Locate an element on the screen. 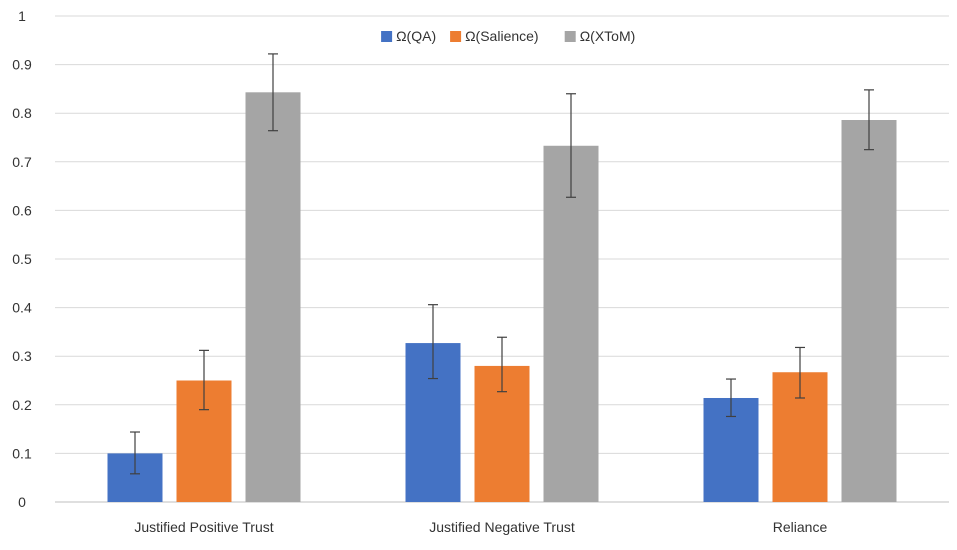 The height and width of the screenshot is (550, 957). x-tick-label: Reliance is located at coordinates (800, 527).